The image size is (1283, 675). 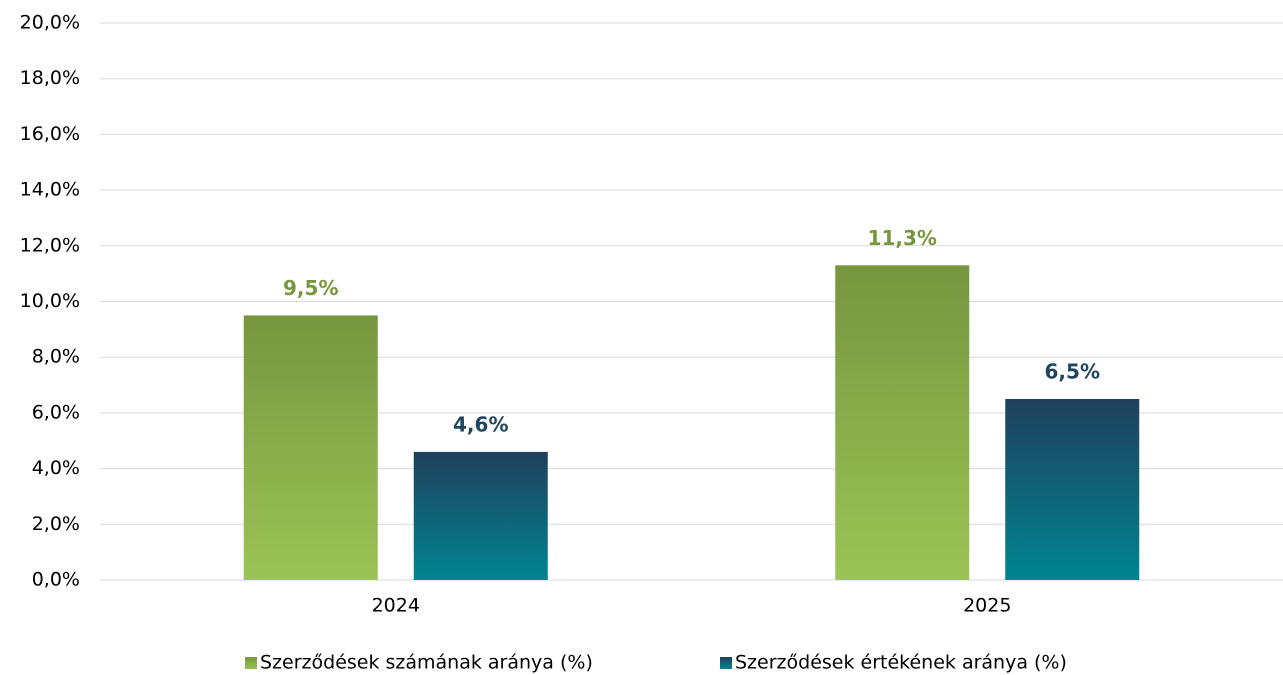 I want to click on legend-label: Szerződések számának aránya (%), so click(x=426, y=663).